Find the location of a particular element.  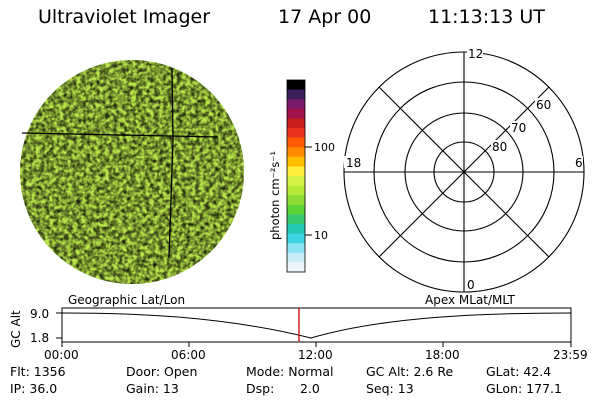

date-label: 17 Apr 00 is located at coordinates (325, 17).